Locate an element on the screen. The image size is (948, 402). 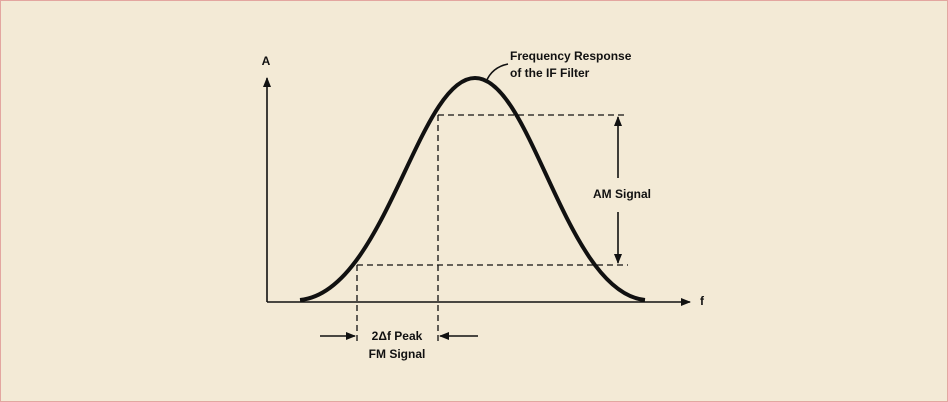
y-axis-label: A is located at coordinates (266, 61).